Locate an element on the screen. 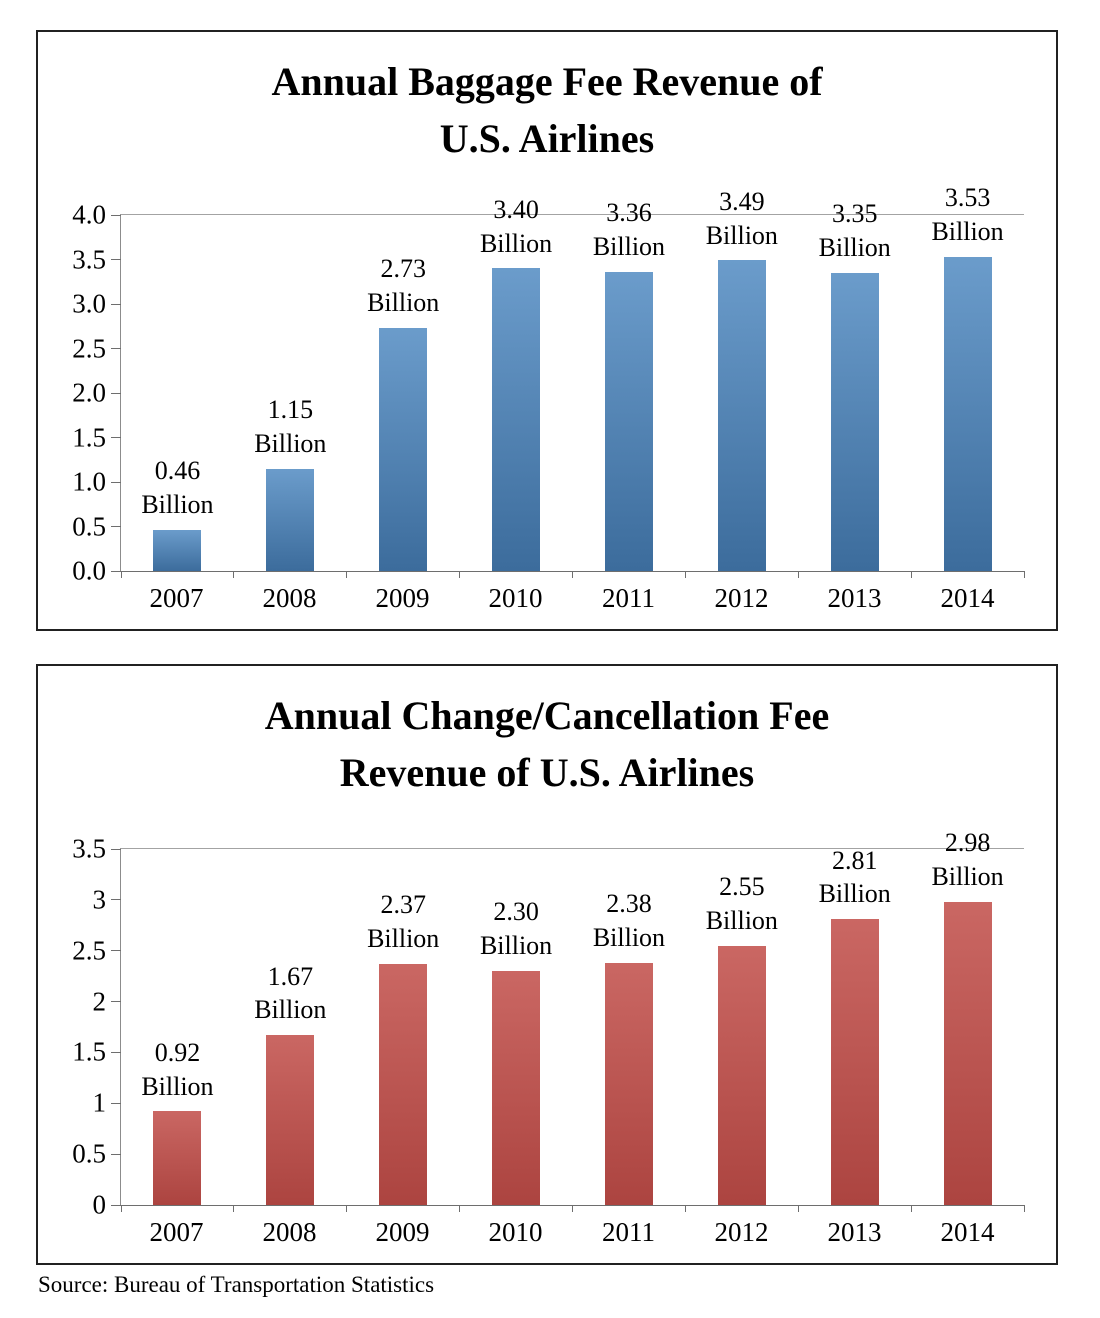 This screenshot has width=1100, height=1318. x-axis-label: 2007 is located at coordinates (176, 598).